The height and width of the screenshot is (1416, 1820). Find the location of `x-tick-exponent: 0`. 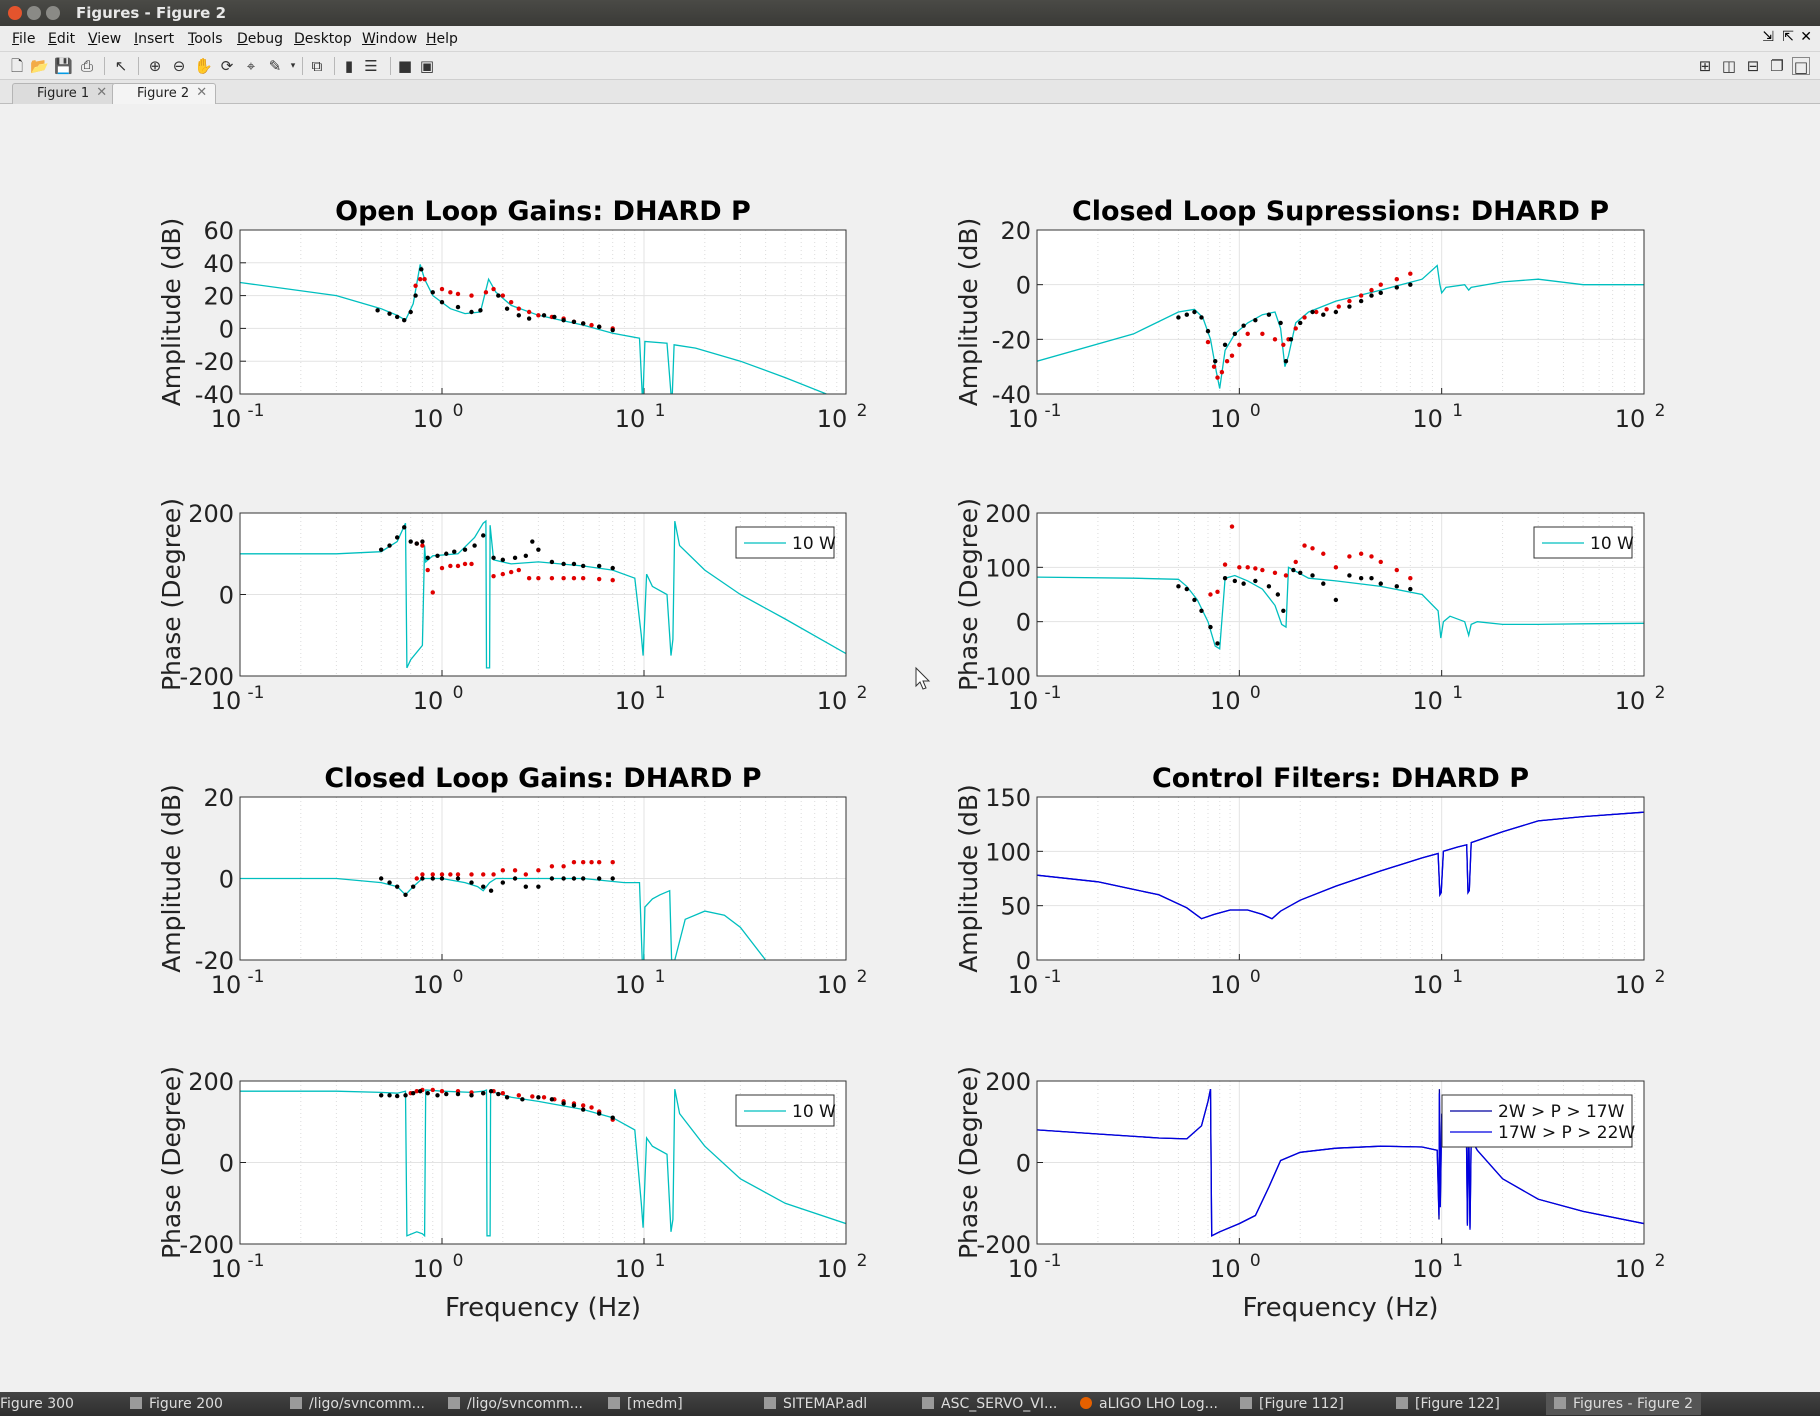

x-tick-exponent: 0 is located at coordinates (458, 1261).